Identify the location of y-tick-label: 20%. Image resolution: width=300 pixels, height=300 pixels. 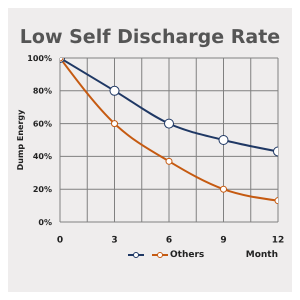
(42, 189).